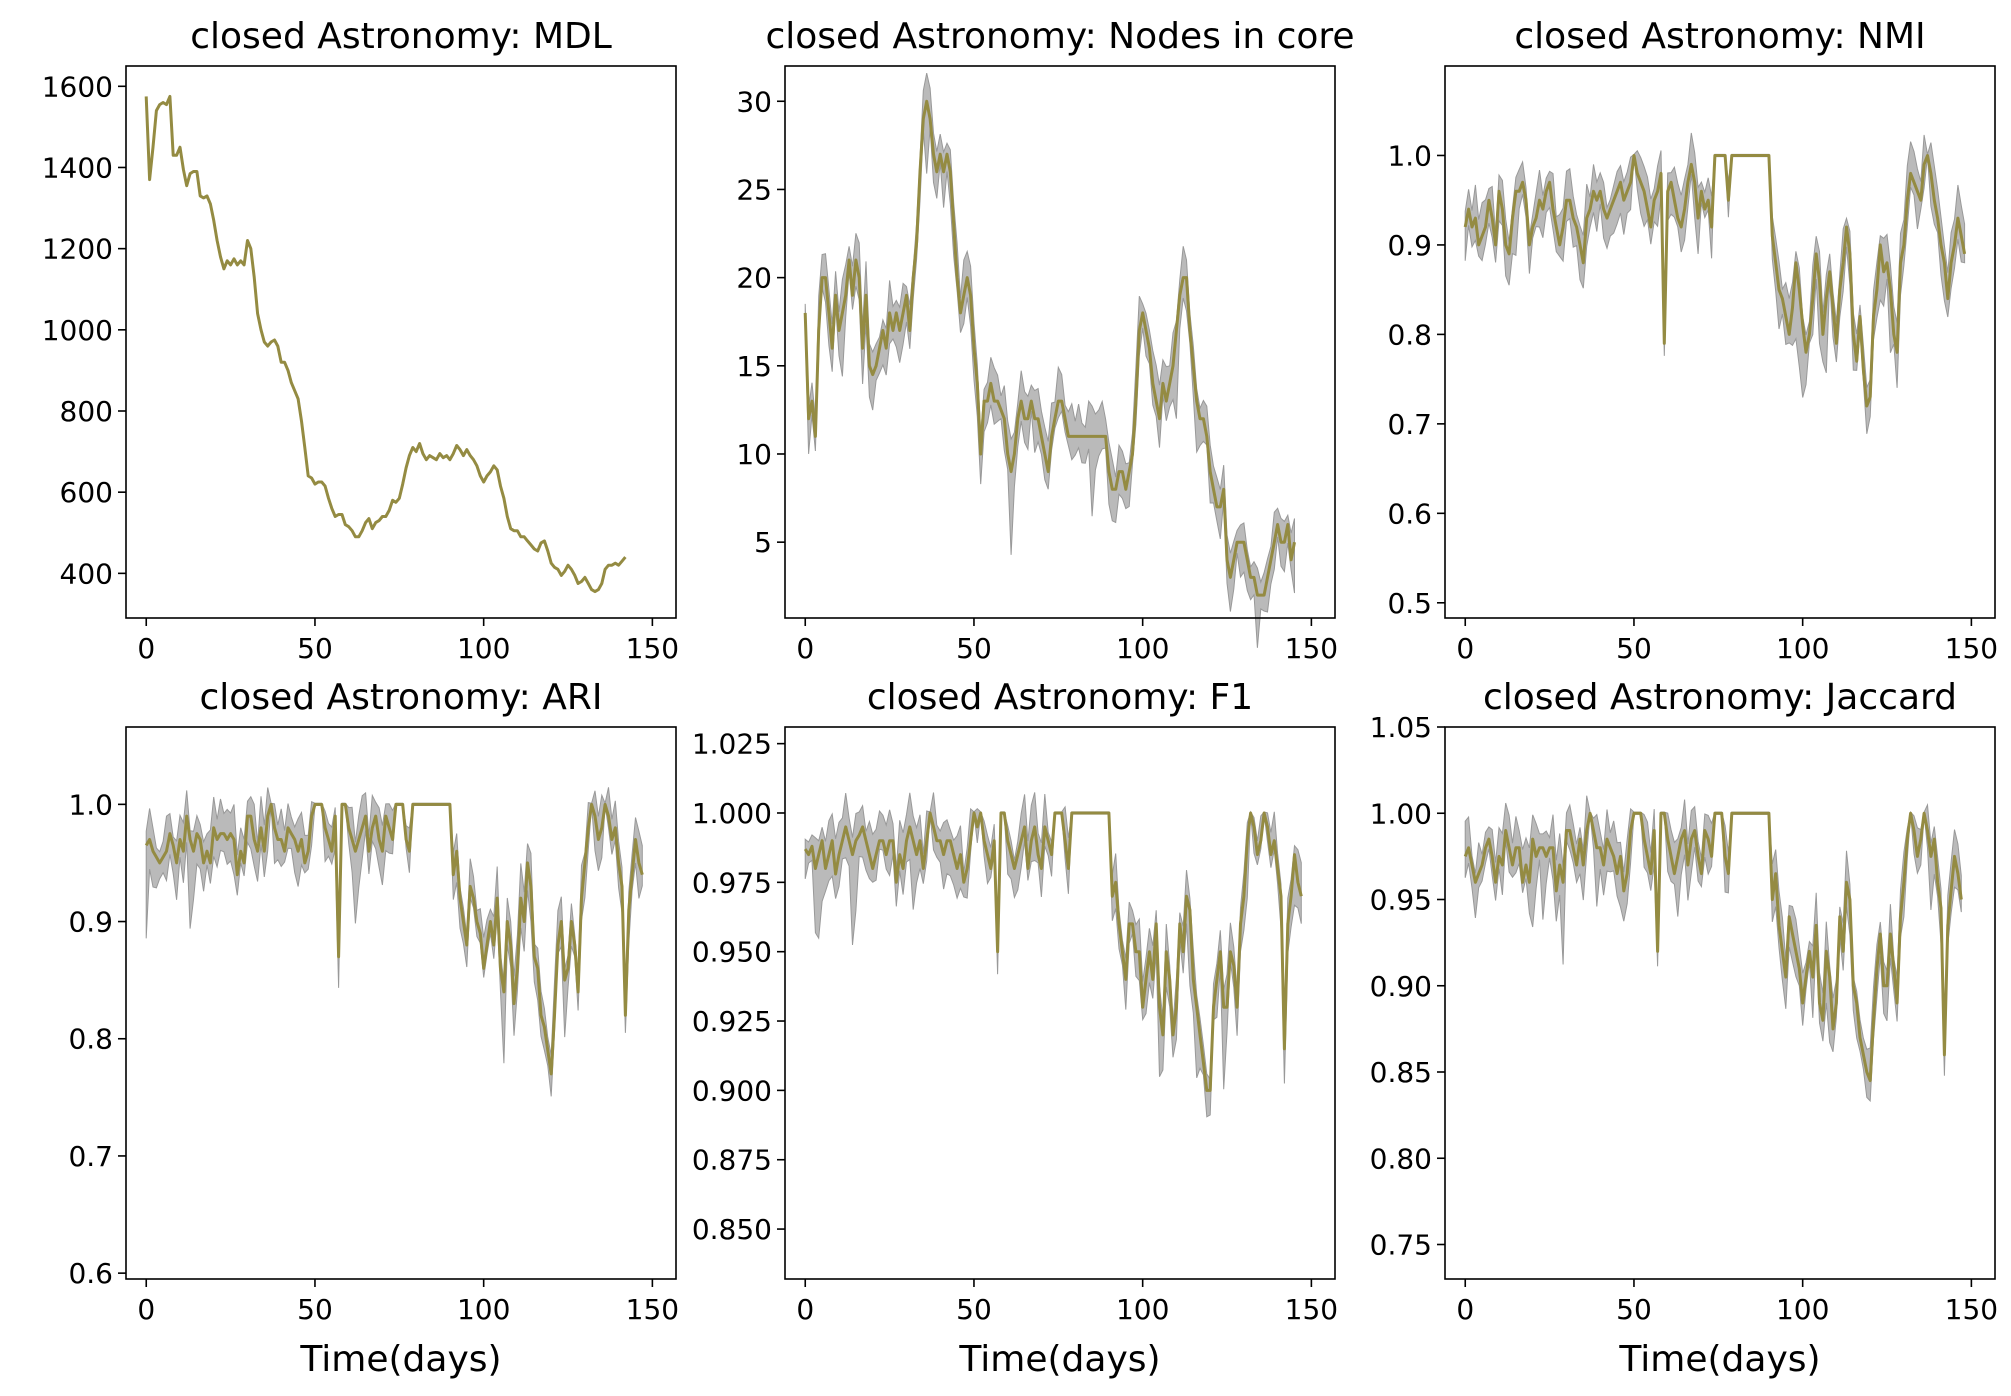 This screenshot has width=2011, height=1396. I want to click on y-tick-label: 30, so click(754, 101).